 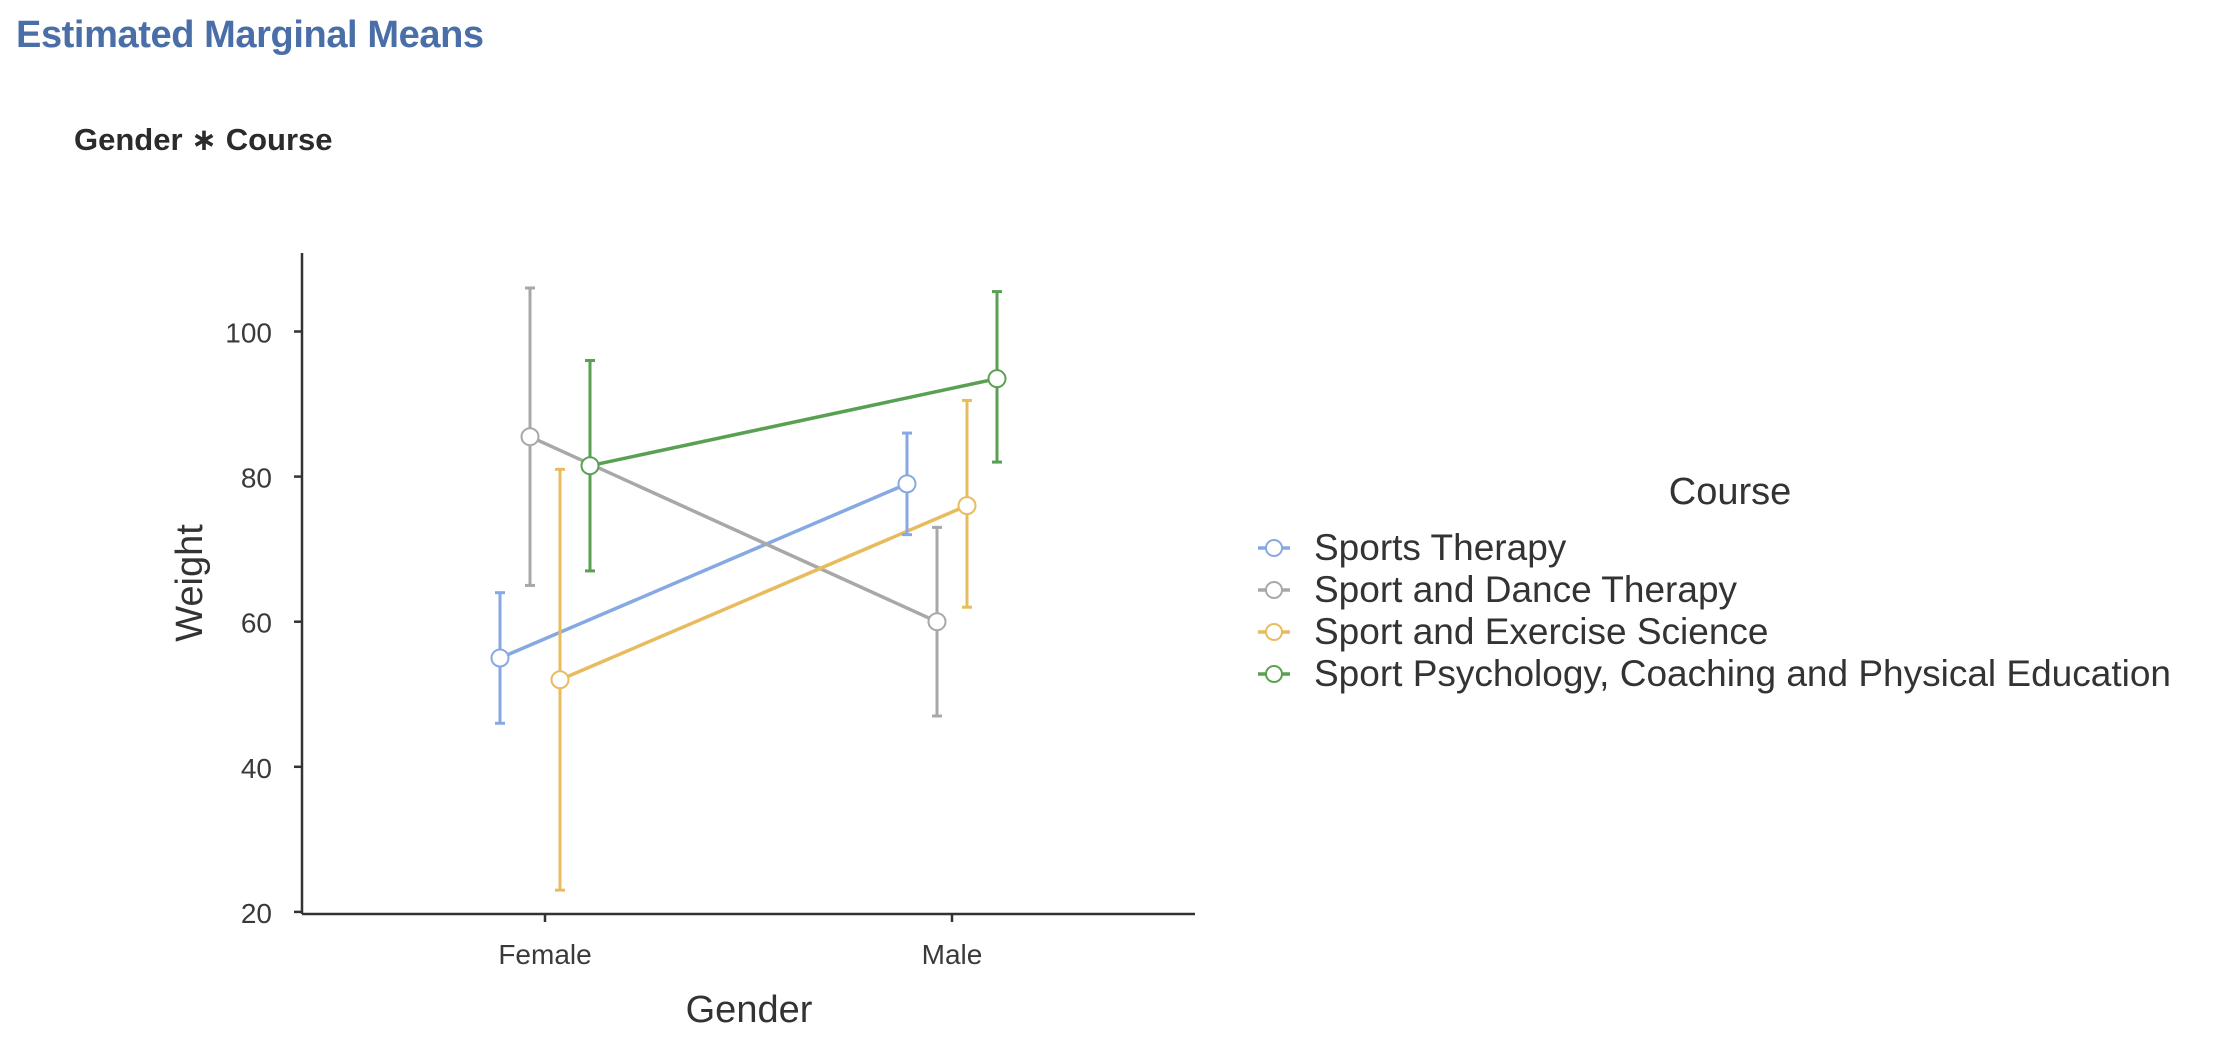 What do you see at coordinates (256, 768) in the screenshot?
I see `y-tick-label: 40` at bounding box center [256, 768].